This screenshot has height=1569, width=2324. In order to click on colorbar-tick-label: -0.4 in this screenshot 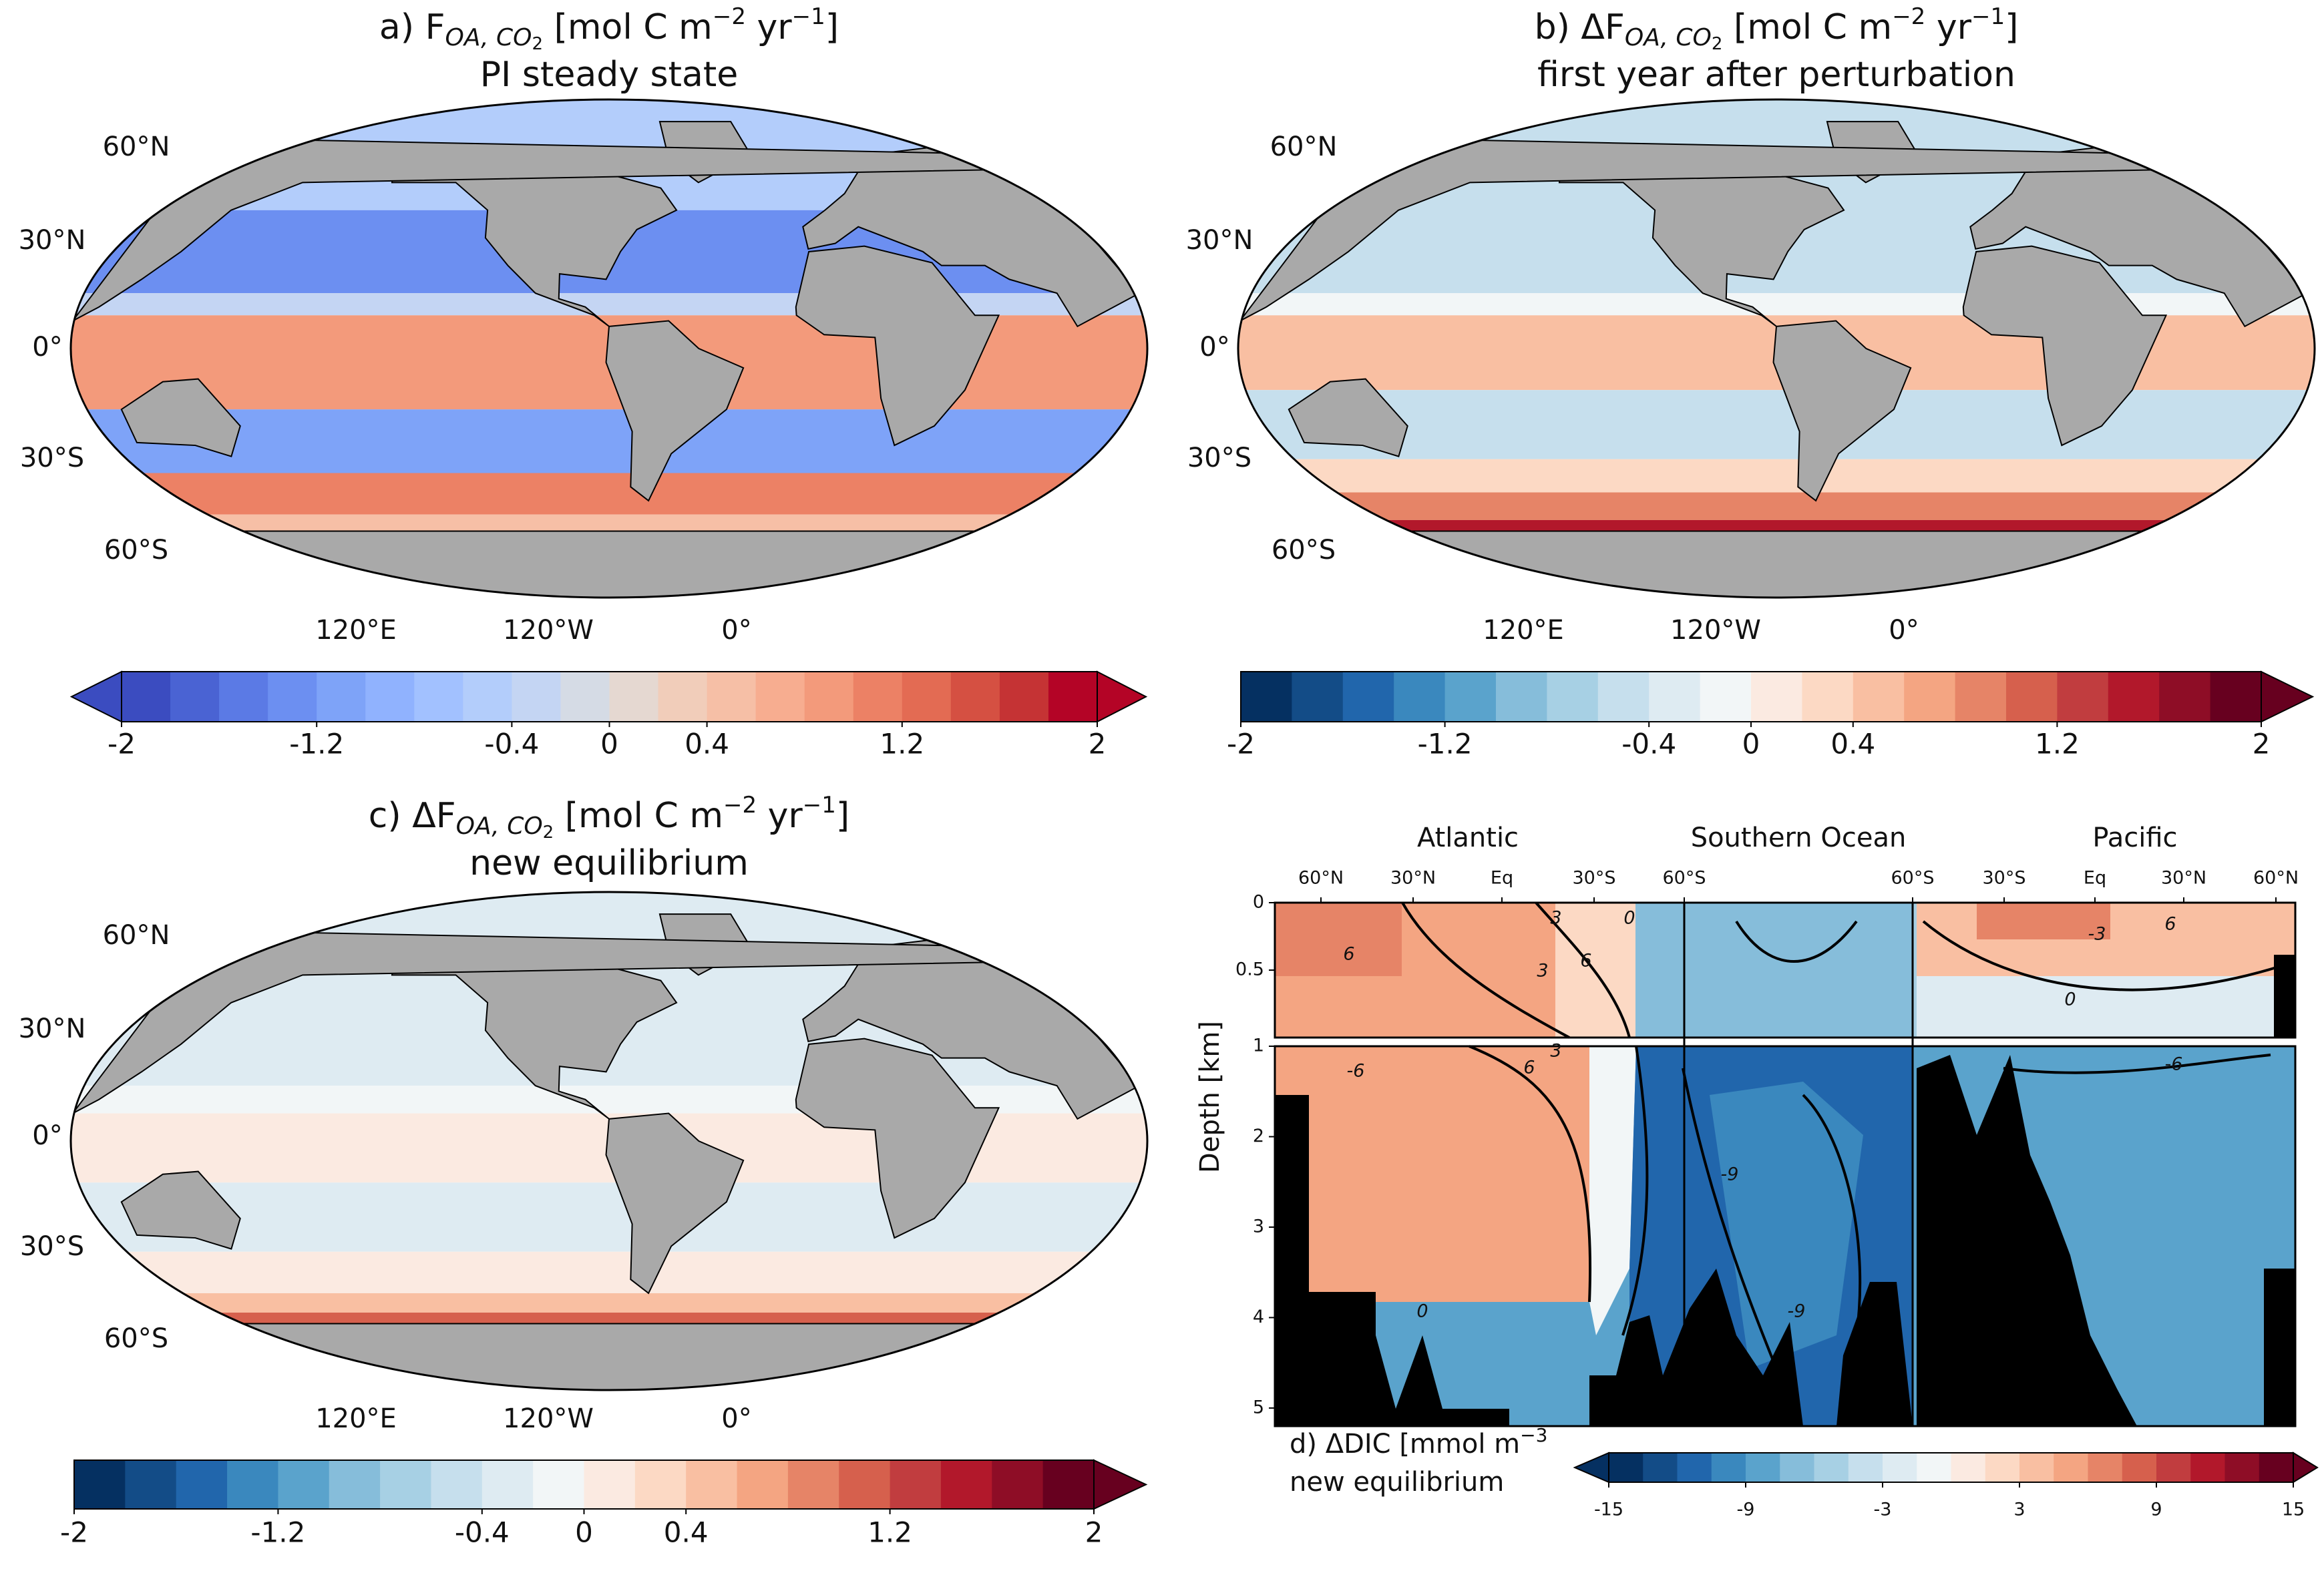, I will do `click(512, 744)`.